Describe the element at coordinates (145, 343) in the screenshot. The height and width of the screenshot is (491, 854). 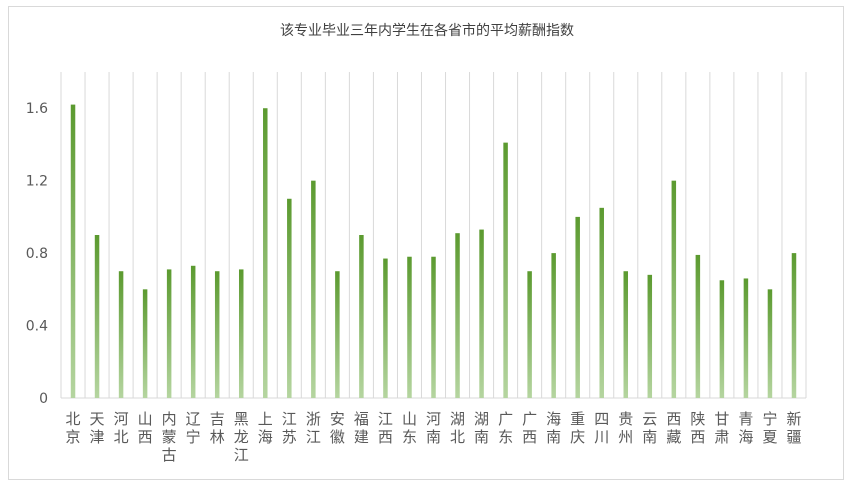
I see `bar-山西` at that location.